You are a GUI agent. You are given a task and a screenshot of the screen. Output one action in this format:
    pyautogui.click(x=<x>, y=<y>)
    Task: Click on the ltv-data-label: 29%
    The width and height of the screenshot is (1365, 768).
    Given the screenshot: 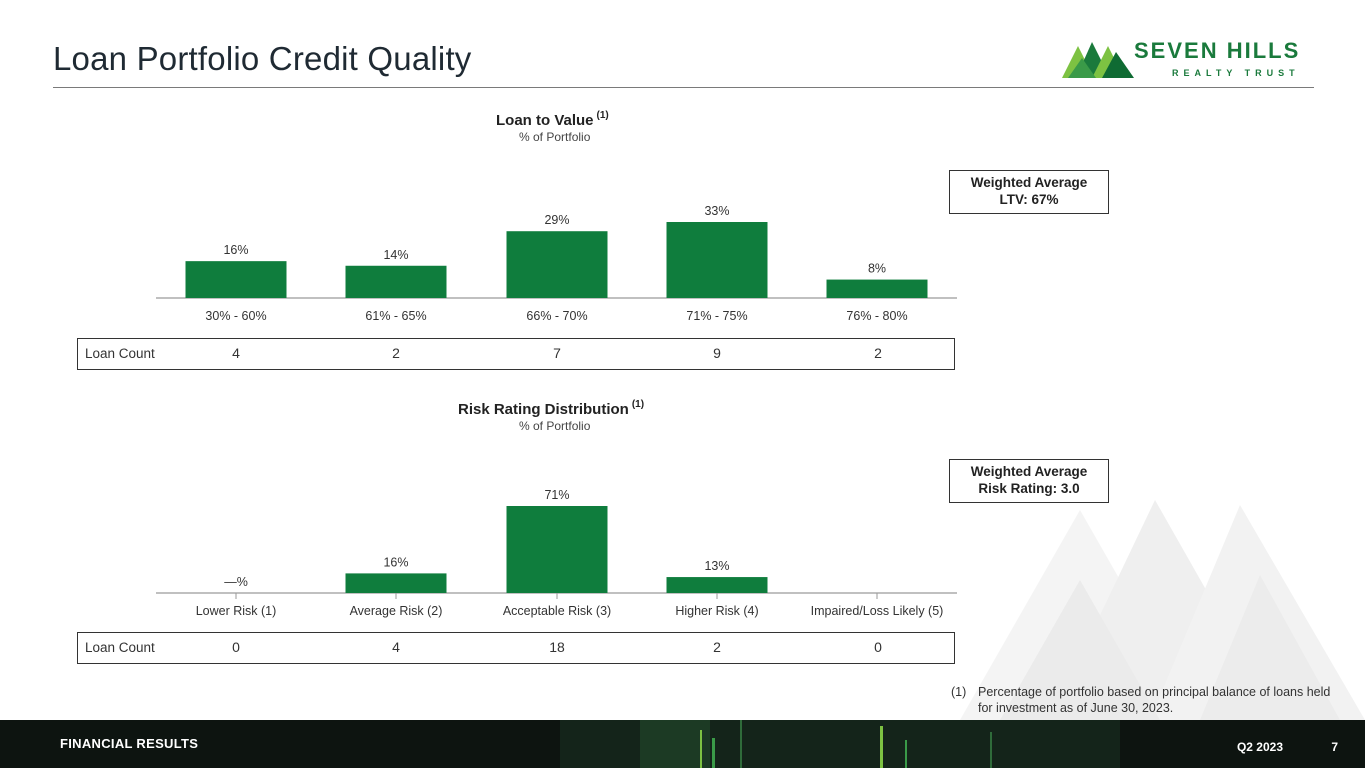 What is the action you would take?
    pyautogui.click(x=556, y=220)
    